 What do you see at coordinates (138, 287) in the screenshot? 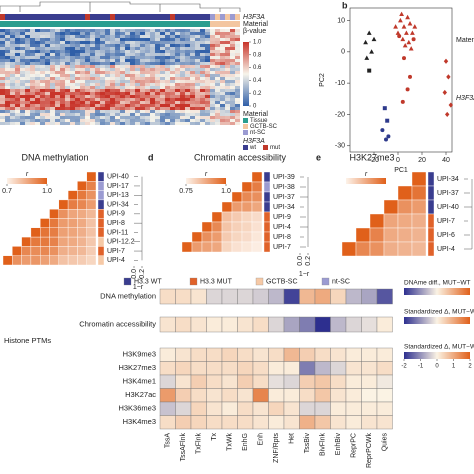
I see `axis-label: 1−r` at bounding box center [138, 287].